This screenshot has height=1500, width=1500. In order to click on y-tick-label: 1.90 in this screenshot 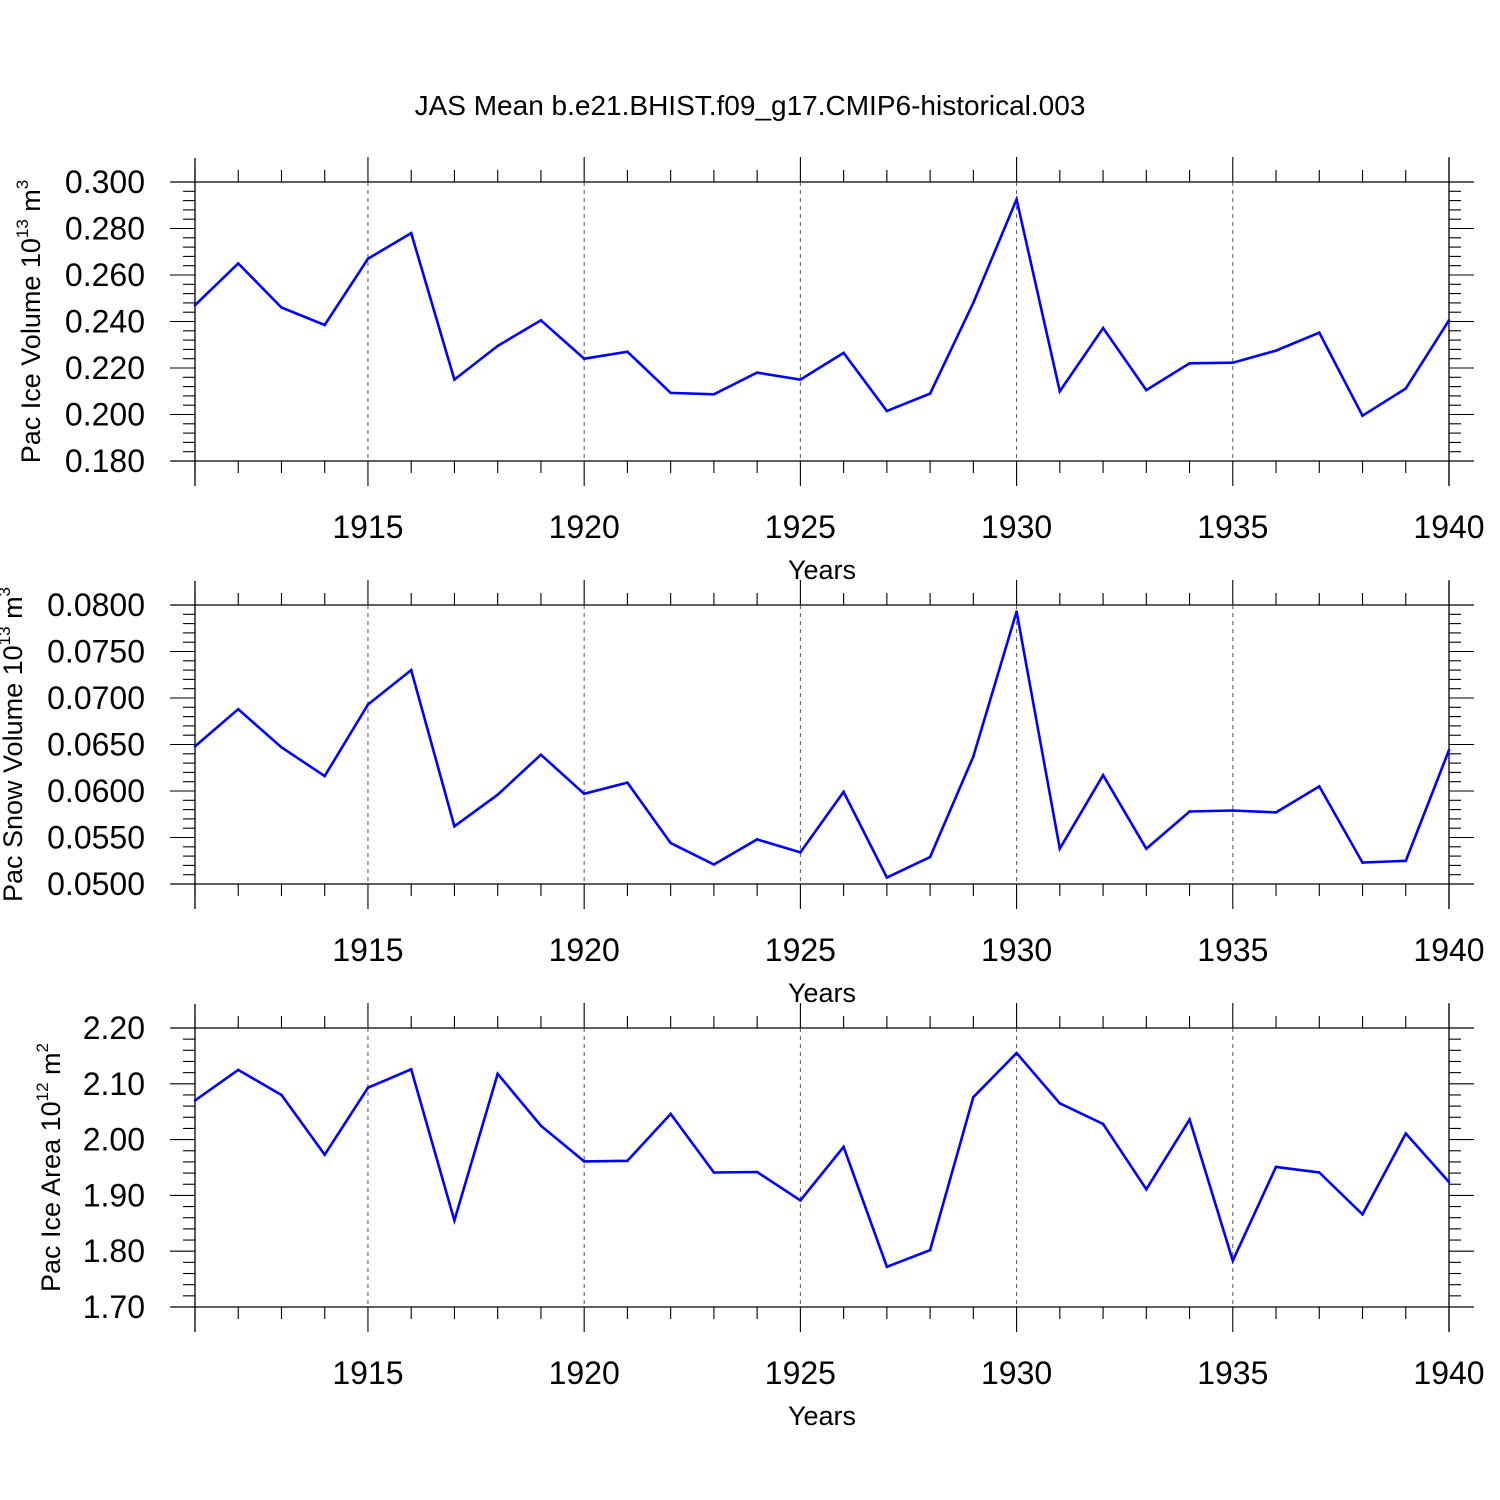, I will do `click(114, 1195)`.